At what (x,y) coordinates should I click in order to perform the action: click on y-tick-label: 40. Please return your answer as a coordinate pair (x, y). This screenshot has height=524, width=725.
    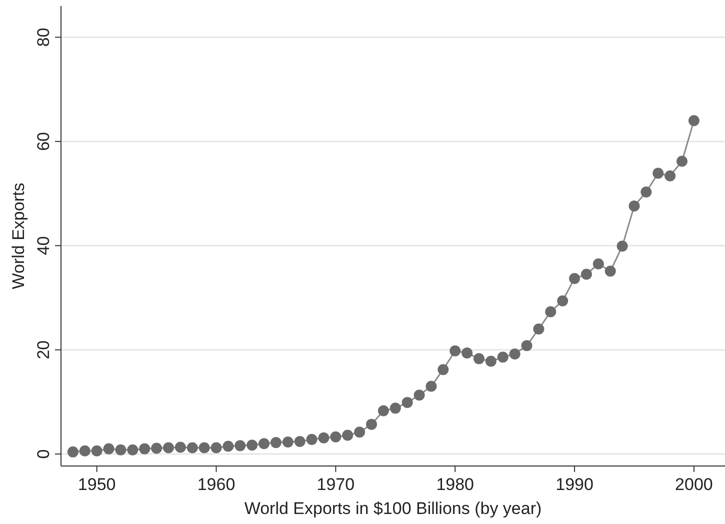
    Looking at the image, I should click on (43, 246).